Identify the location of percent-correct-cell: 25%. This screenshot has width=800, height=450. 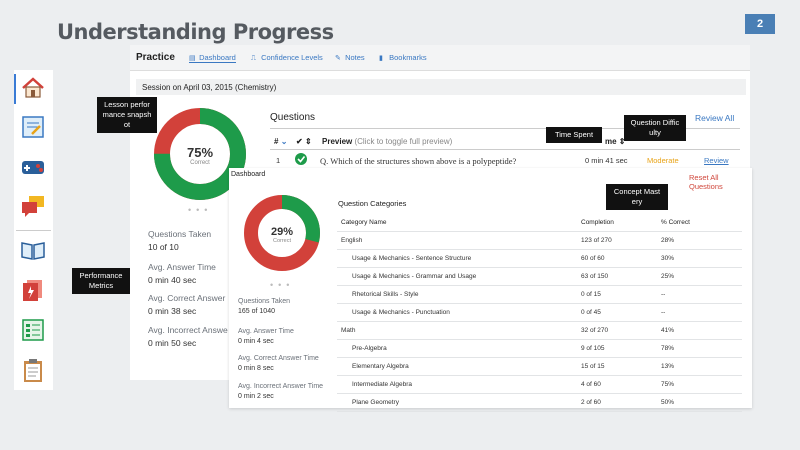
(668, 276).